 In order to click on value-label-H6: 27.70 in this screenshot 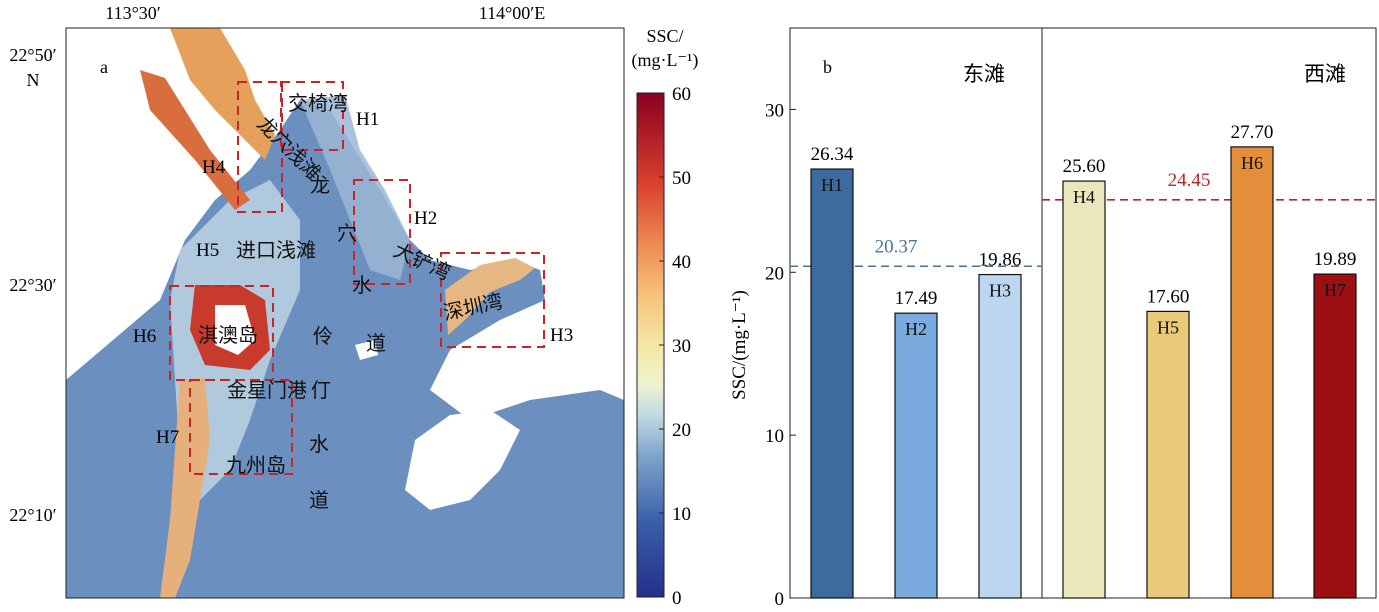, I will do `click(1252, 132)`.